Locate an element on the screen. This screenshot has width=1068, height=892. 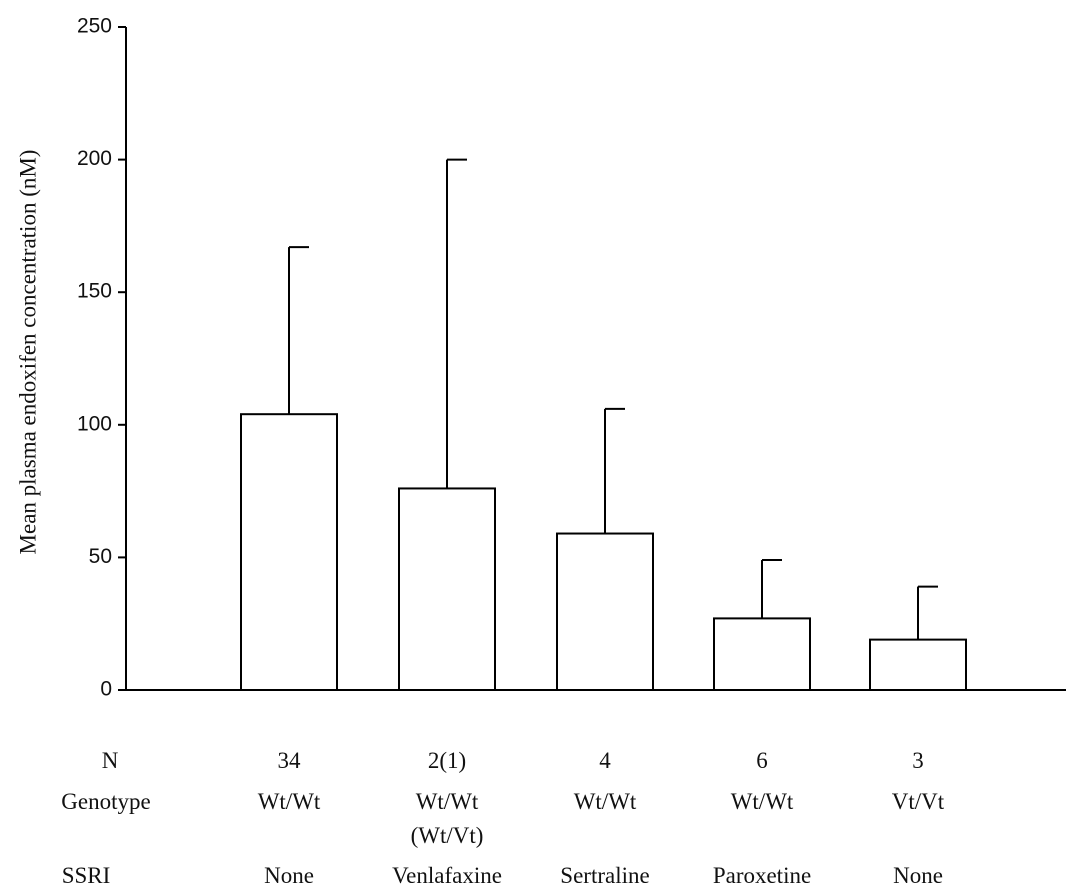
ssri-value: Venlafaxine is located at coordinates (447, 875).